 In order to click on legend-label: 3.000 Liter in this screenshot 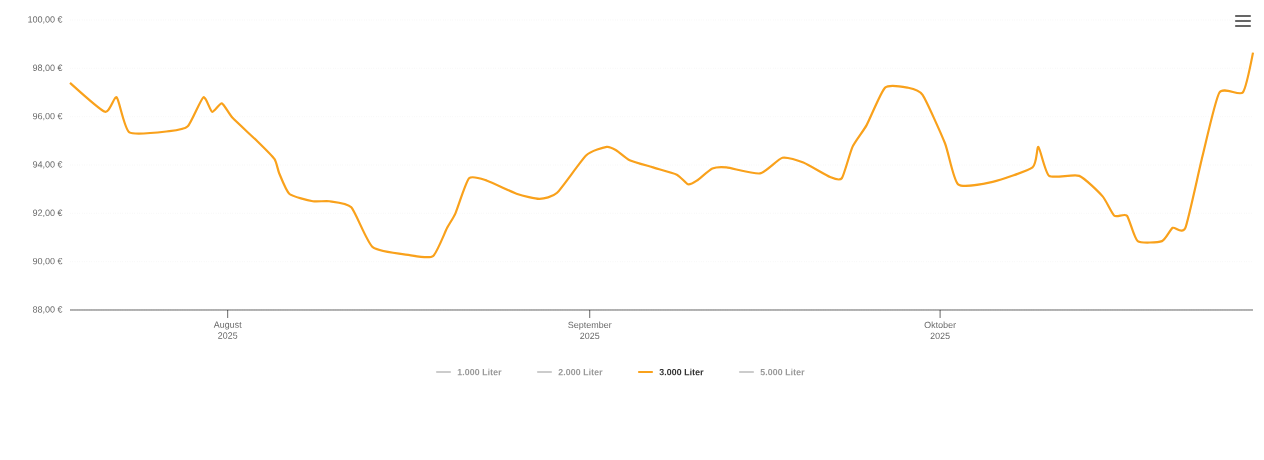, I will do `click(681, 372)`.